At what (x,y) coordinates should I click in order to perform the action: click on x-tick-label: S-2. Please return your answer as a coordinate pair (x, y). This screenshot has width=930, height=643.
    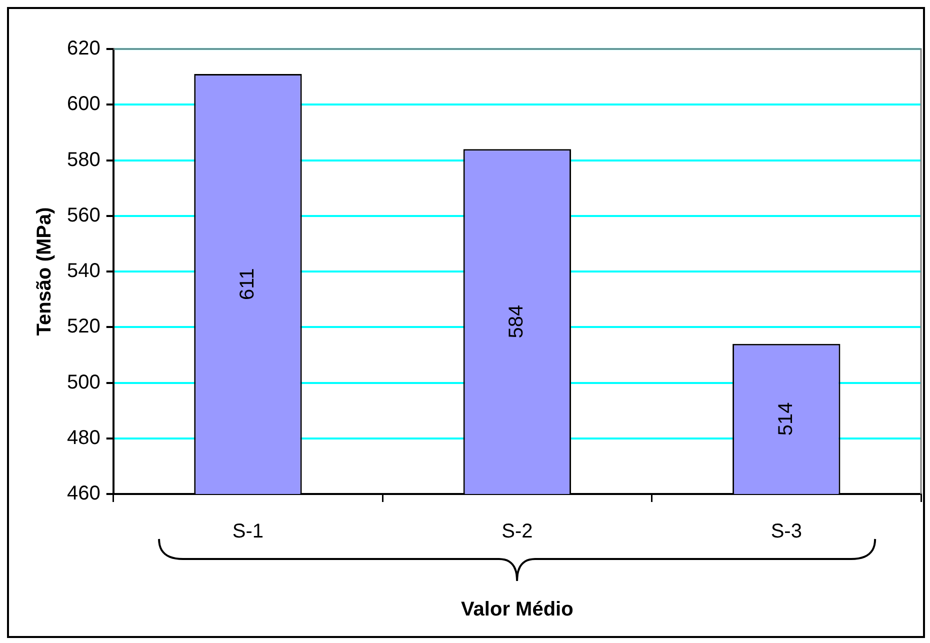
    Looking at the image, I should click on (517, 531).